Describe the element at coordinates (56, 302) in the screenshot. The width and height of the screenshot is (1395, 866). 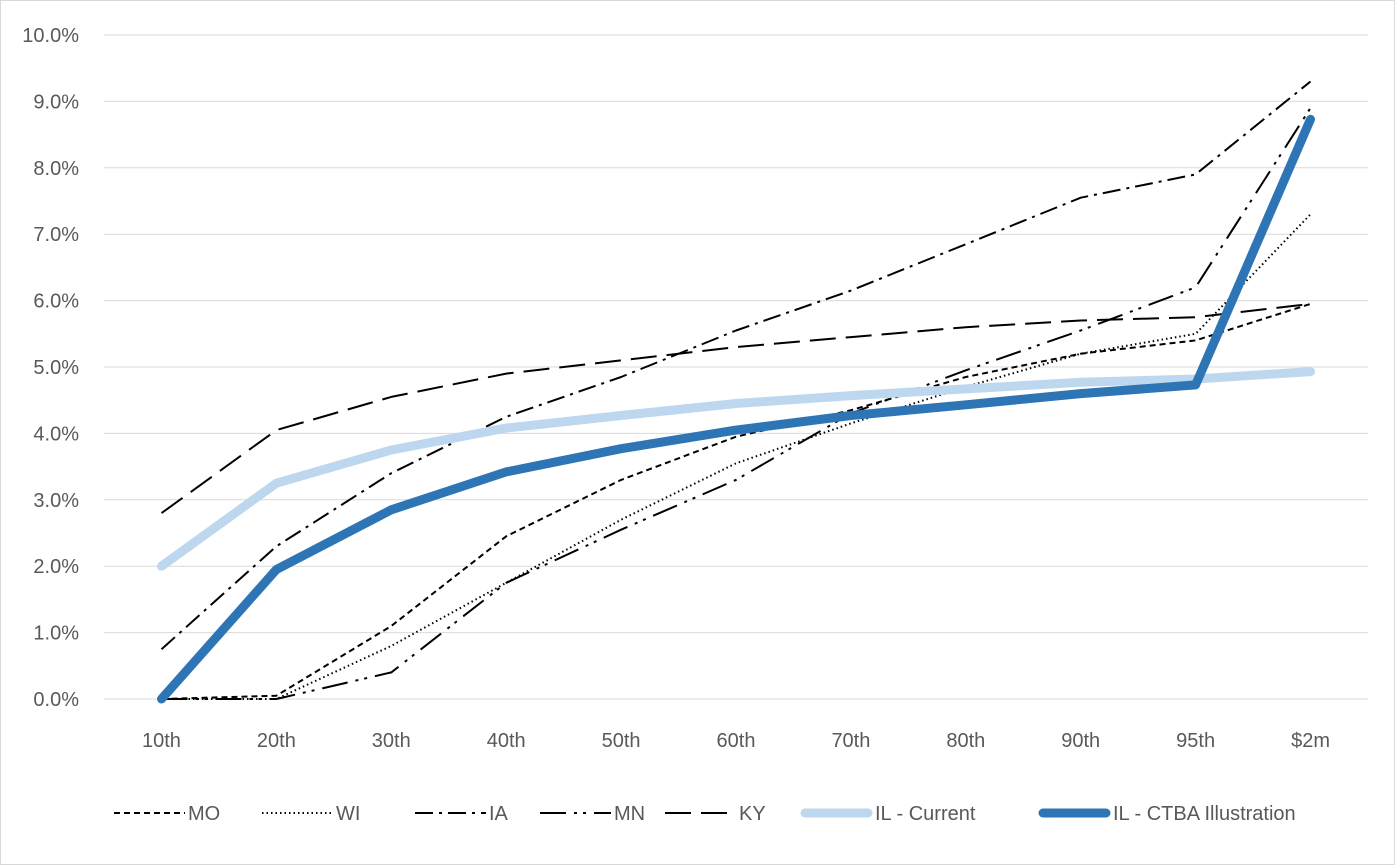
I see `y-tick-label: 6.0%` at that location.